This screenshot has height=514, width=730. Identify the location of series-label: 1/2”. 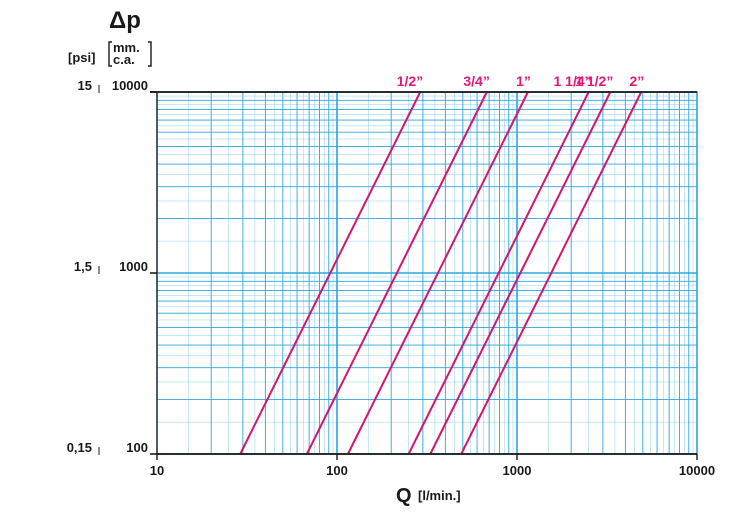
(410, 81).